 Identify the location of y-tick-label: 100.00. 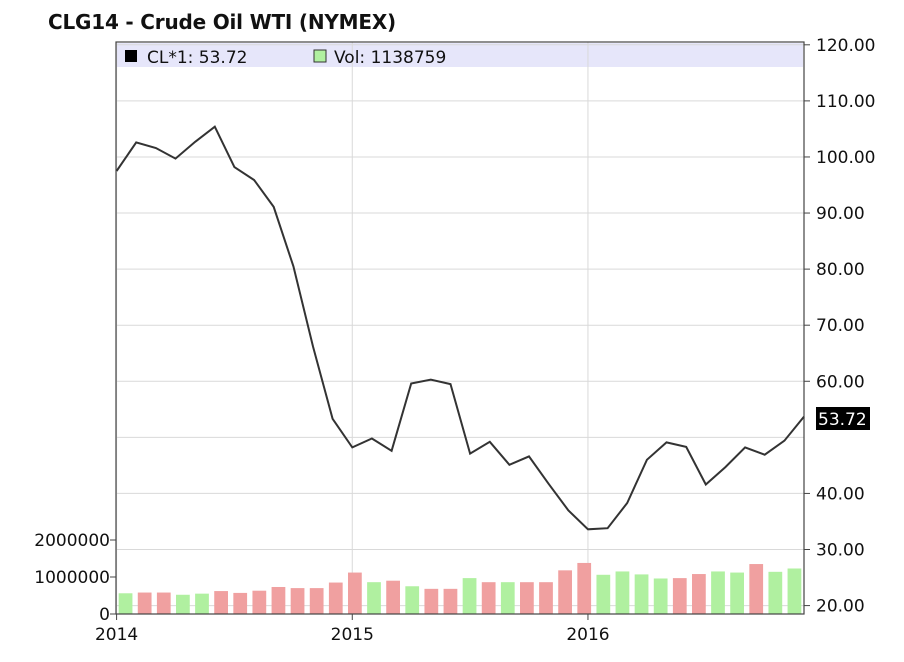
(845, 158).